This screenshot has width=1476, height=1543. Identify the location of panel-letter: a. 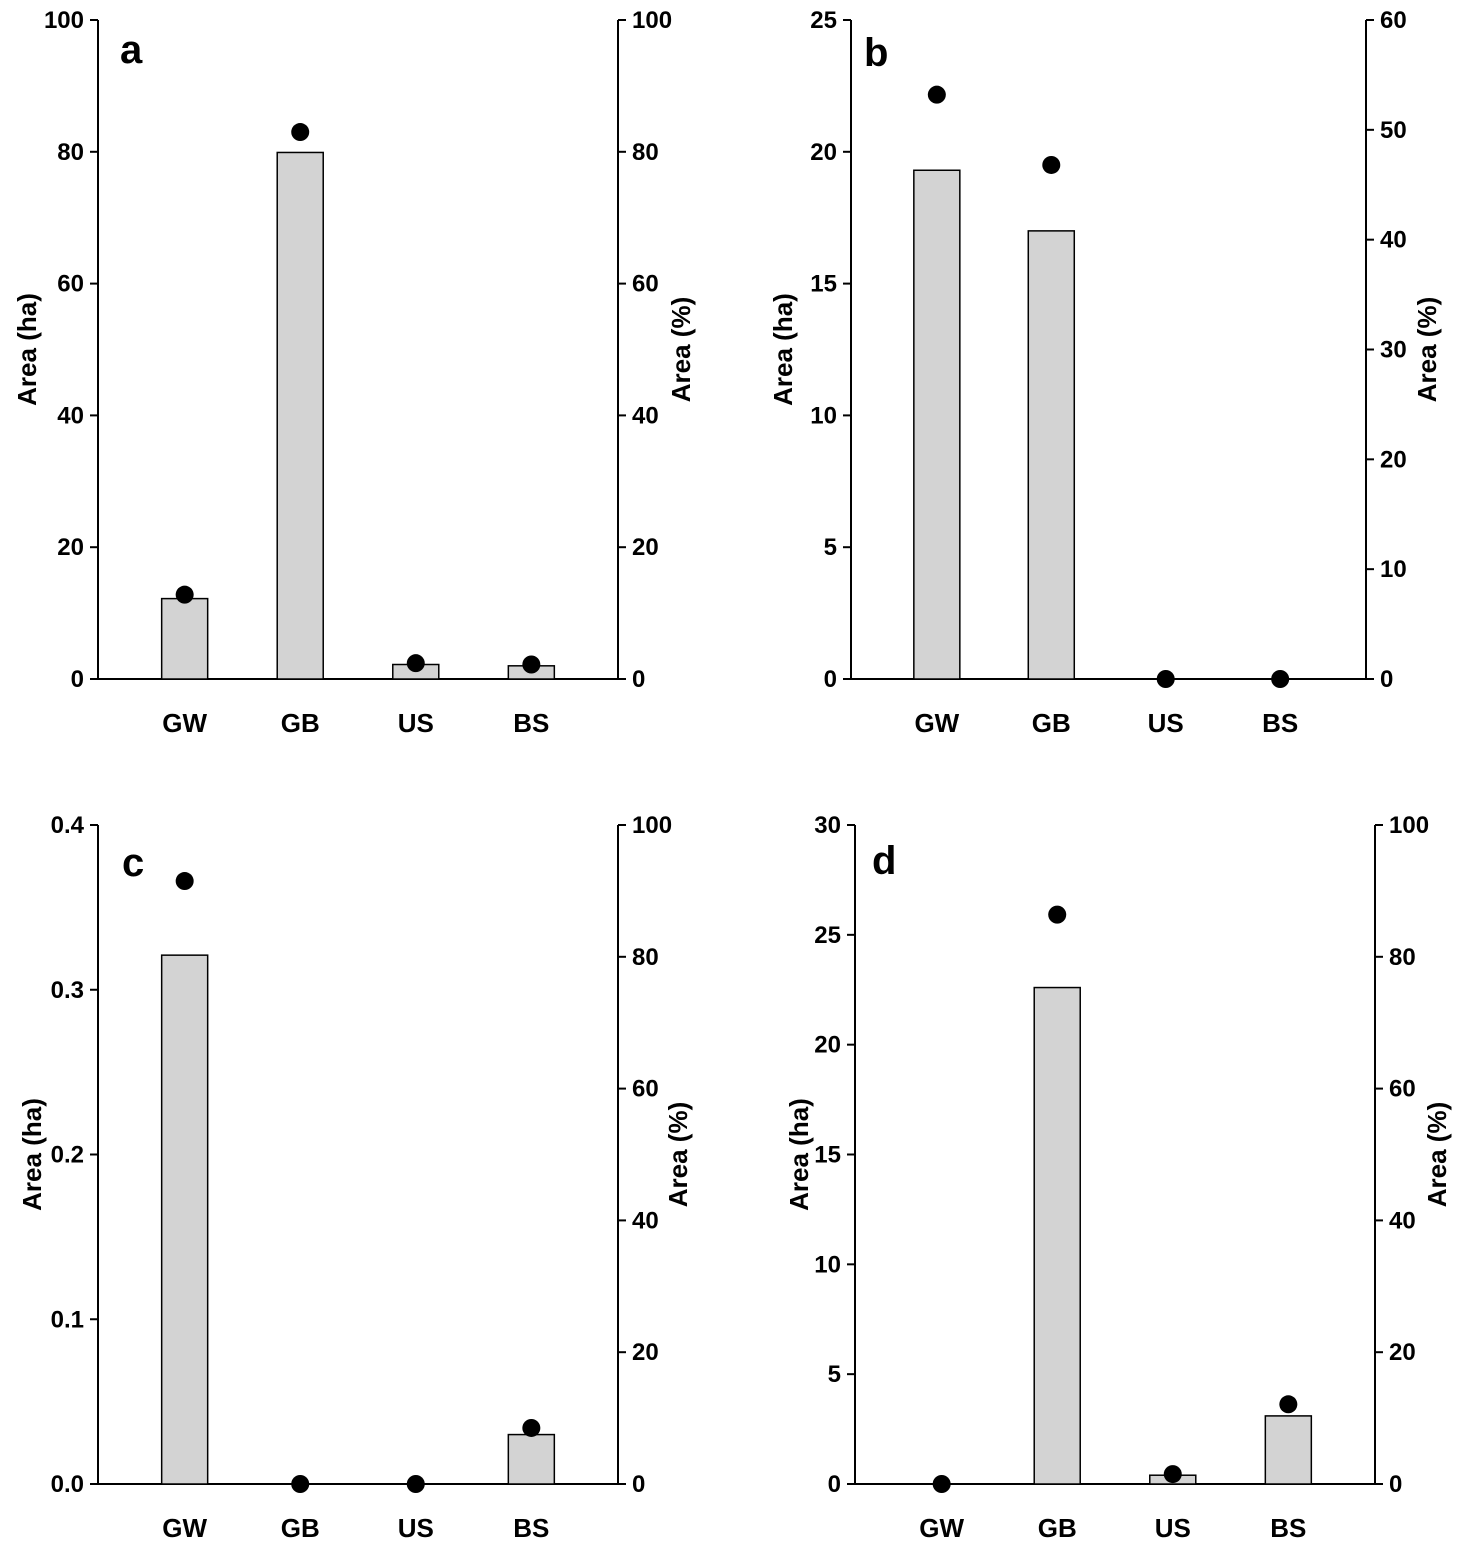
(131, 50).